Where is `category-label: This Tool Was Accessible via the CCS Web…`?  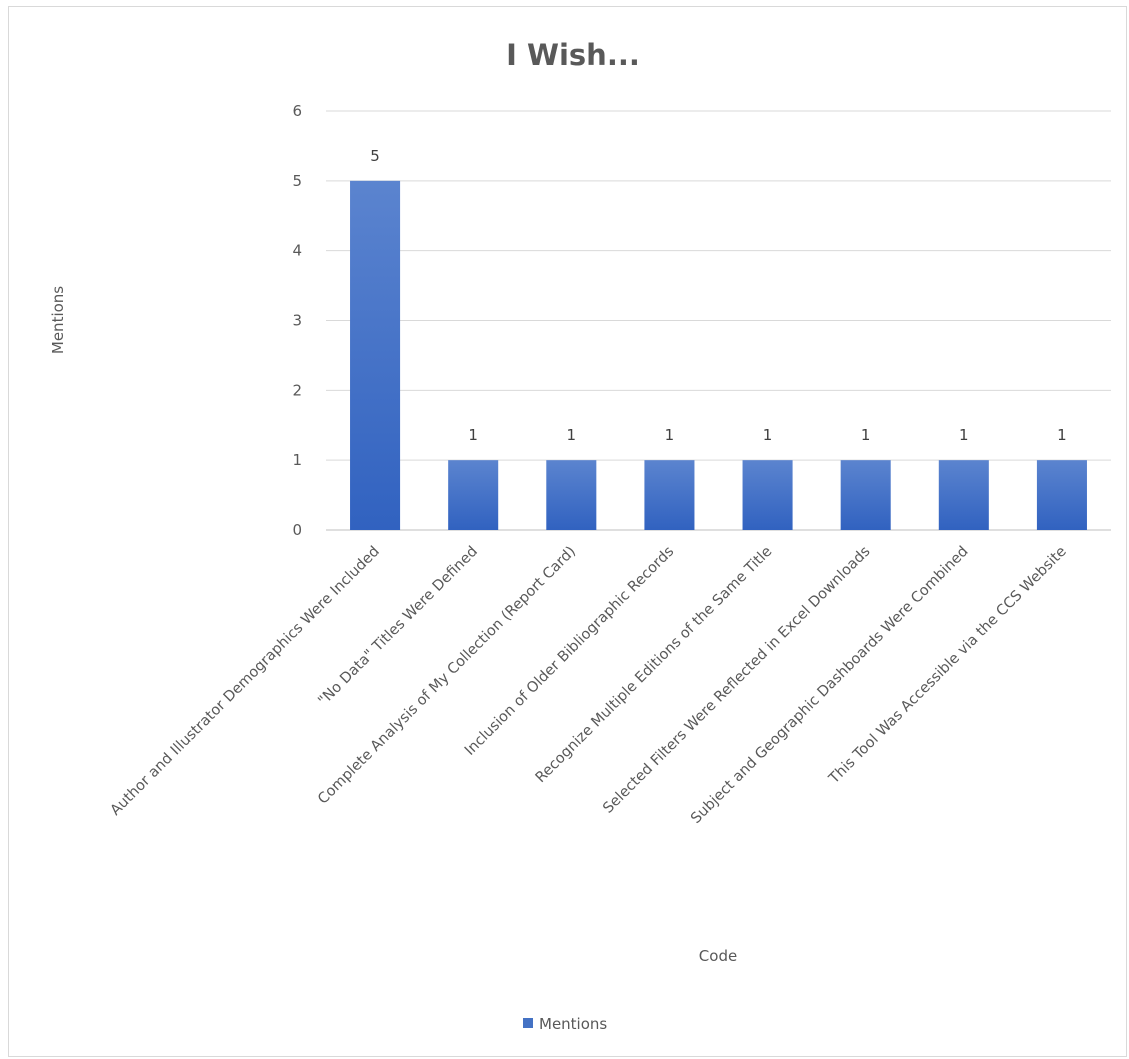
category-label: This Tool Was Accessible via the CCS Web… is located at coordinates (948, 665).